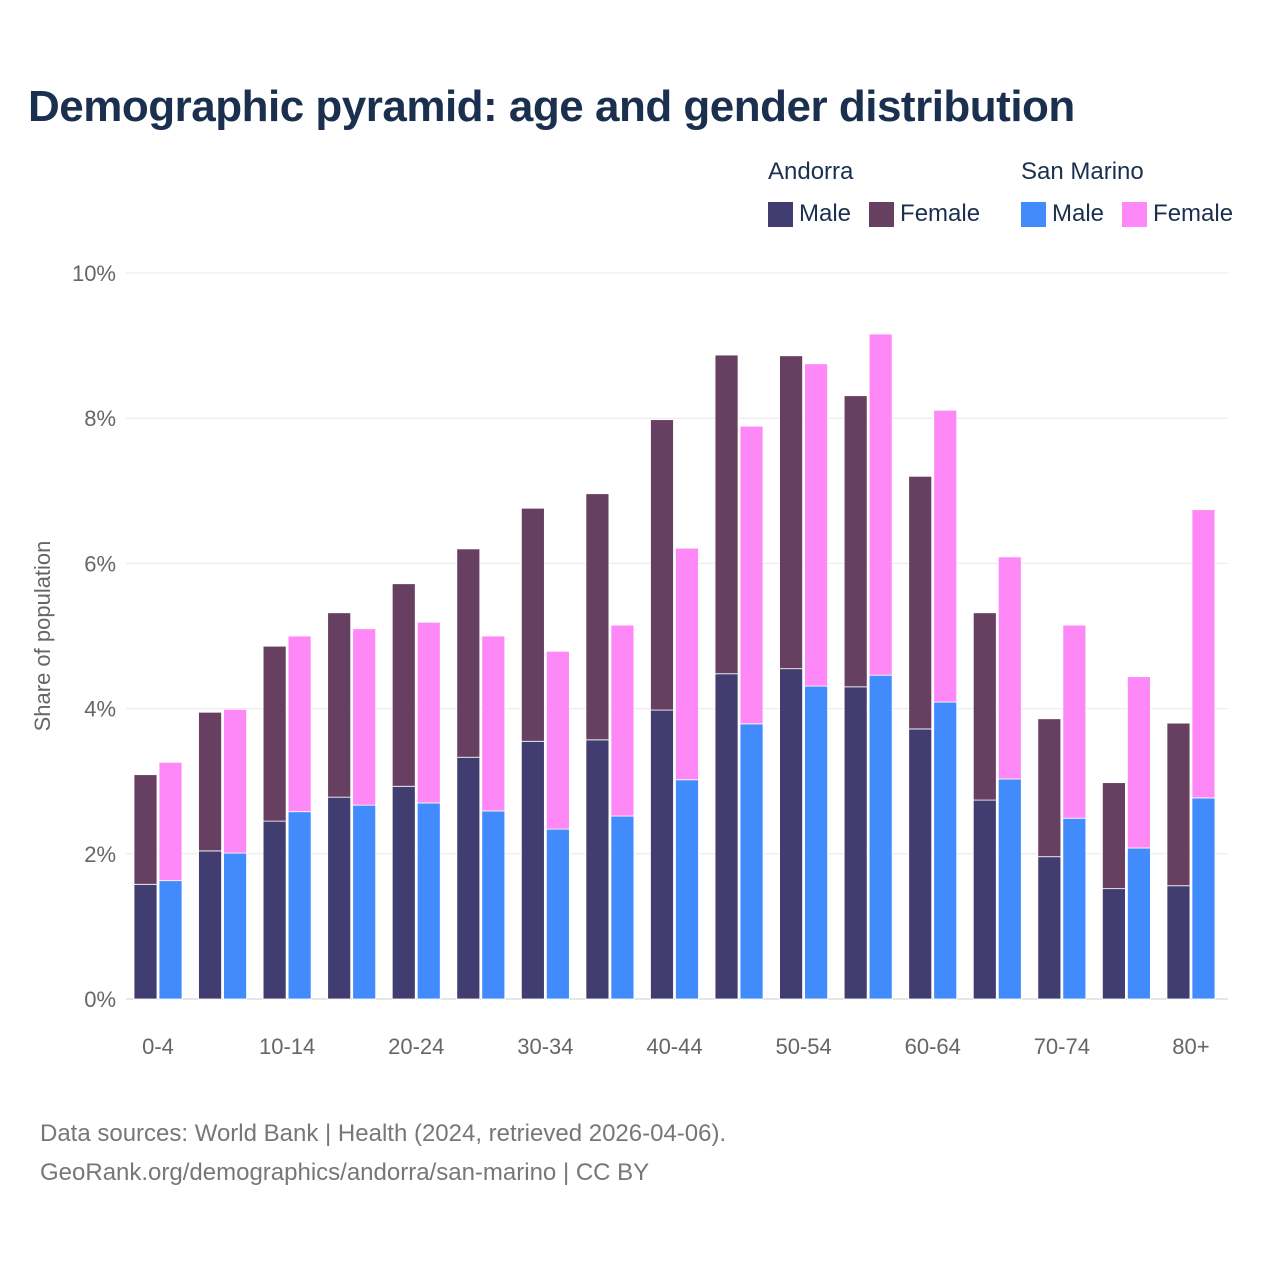  Describe the element at coordinates (170, 940) in the screenshot. I see `bar-san-marino-male: San Marino Male 0-4: 1.63%` at that location.